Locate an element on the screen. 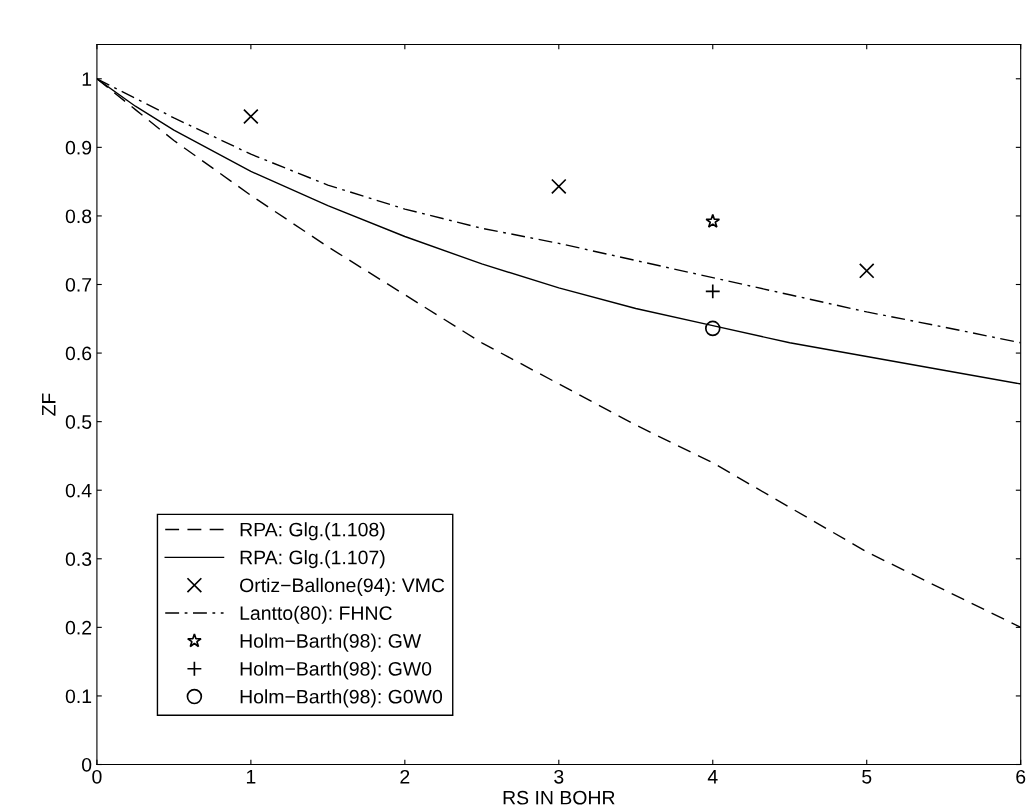  x-tick-label: 4 is located at coordinates (712, 777).